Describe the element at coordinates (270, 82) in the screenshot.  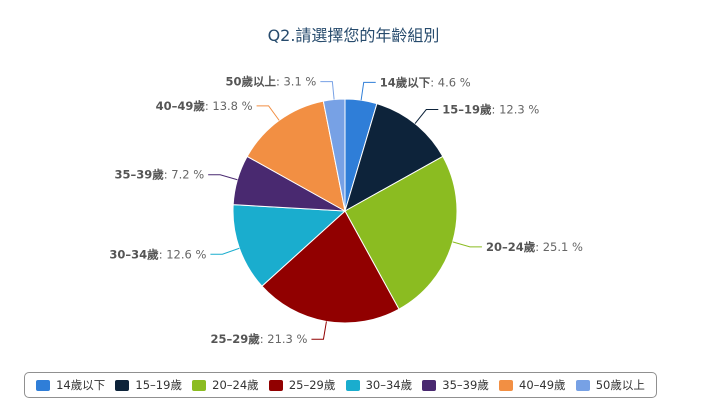
I see `data-label: 50歲以上: 3.1 %` at that location.